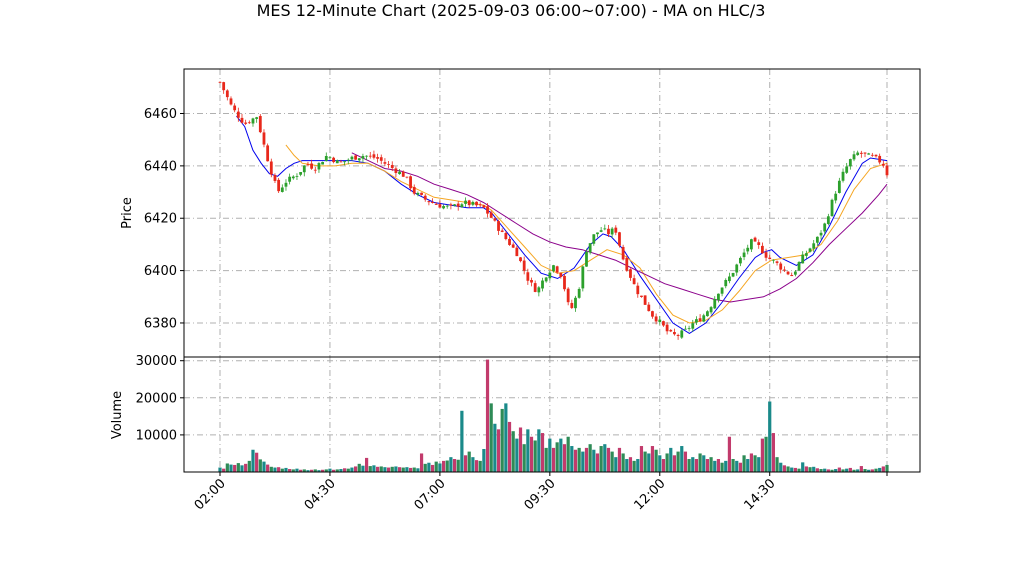  What do you see at coordinates (160, 114) in the screenshot?
I see `price-tick-label: 6460` at bounding box center [160, 114].